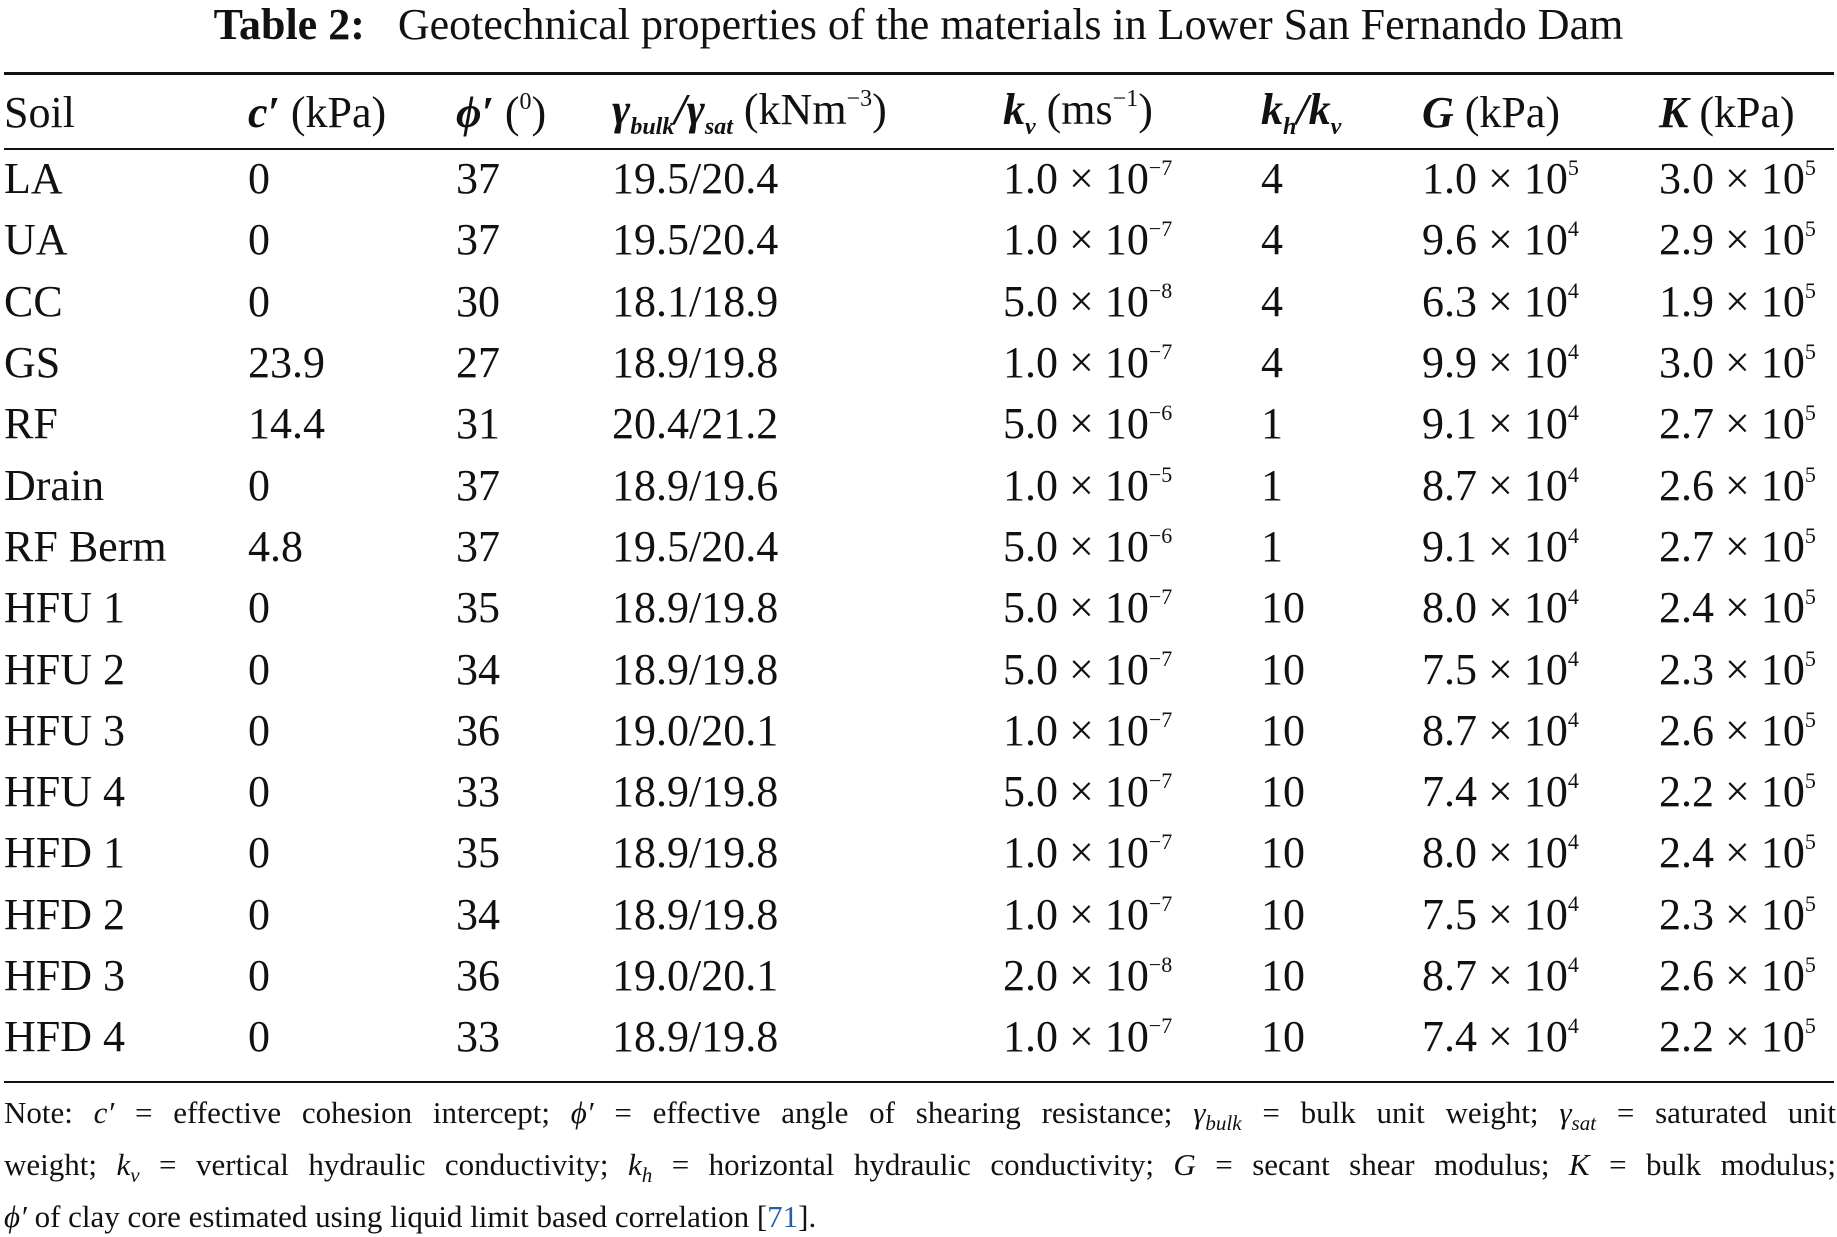  Describe the element at coordinates (1074, 109) in the screenshot. I see `header-kv-unit: (ms` at that location.